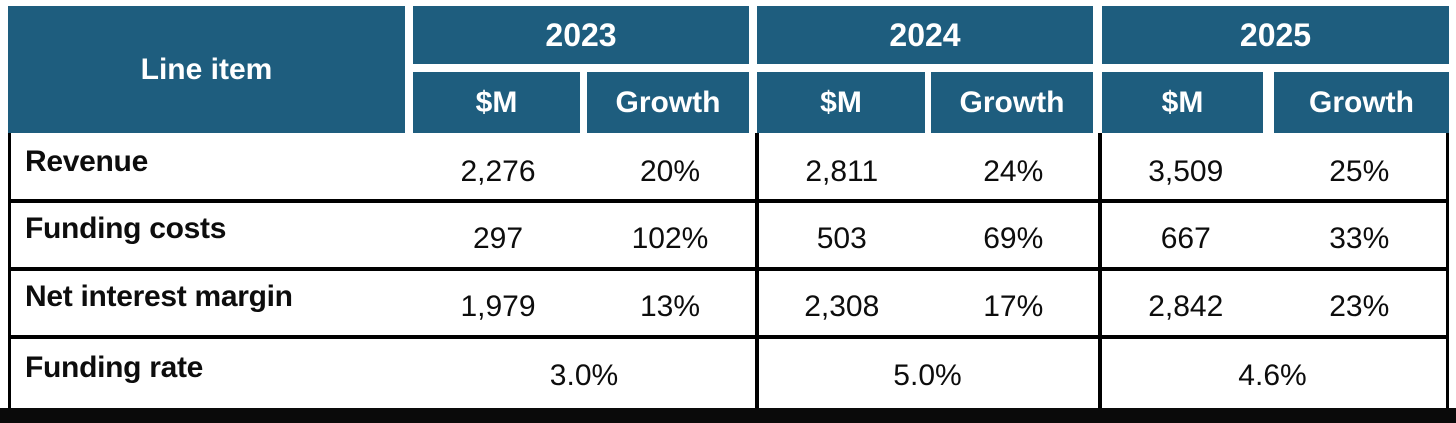 This screenshot has width=1456, height=423. I want to click on cell-value: 2,842, so click(1186, 306).